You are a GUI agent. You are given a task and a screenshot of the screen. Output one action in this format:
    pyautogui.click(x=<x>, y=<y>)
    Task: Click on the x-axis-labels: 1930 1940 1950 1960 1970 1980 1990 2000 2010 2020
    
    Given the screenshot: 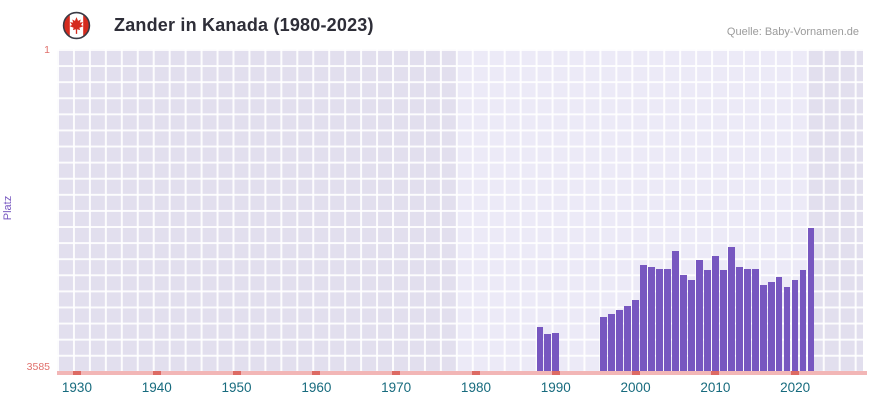 What is the action you would take?
    pyautogui.click(x=462, y=390)
    